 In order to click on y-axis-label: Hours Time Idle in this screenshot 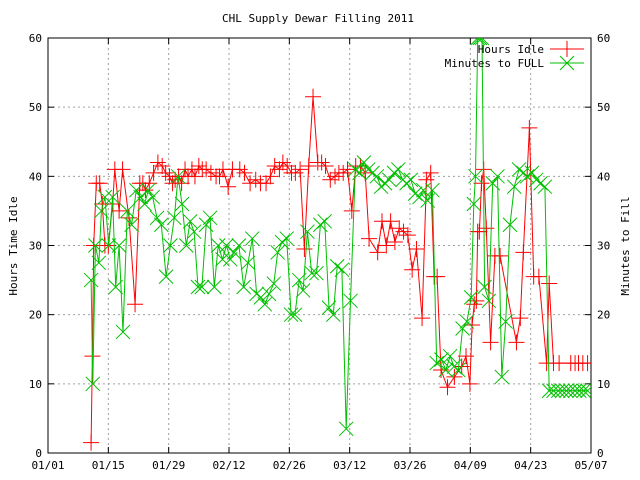, I will do `click(13, 245)`.